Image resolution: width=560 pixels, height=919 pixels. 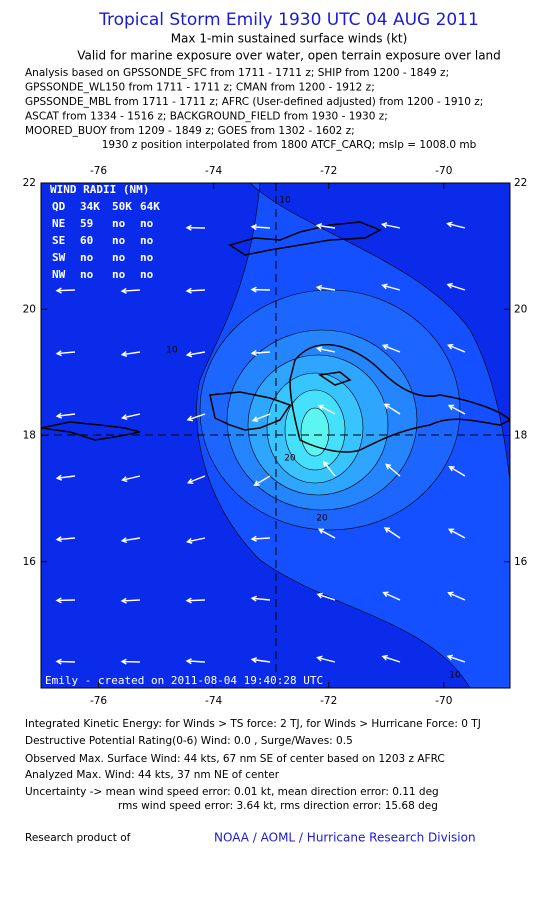 I want to click on radii-cell: 59, so click(x=86, y=223).